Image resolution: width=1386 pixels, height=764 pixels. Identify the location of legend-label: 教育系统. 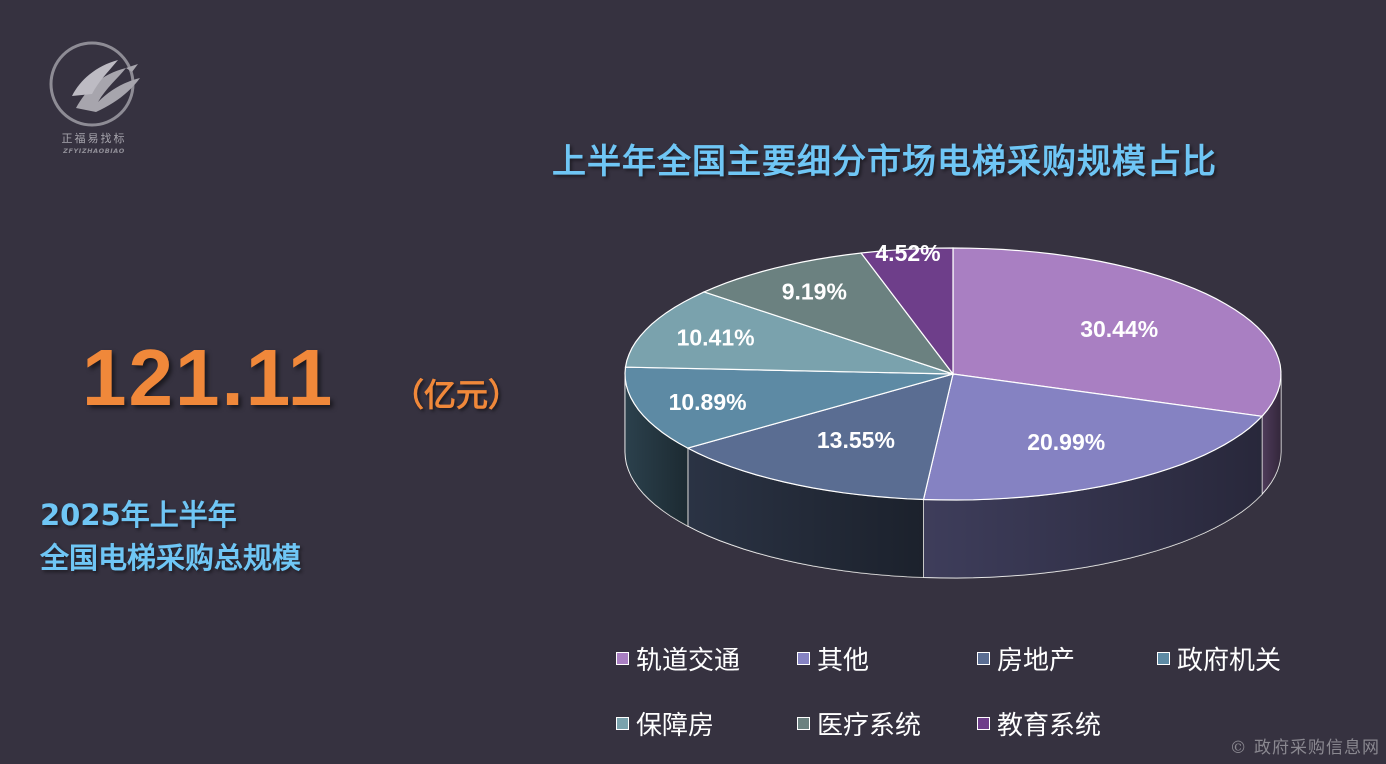
(1049, 726).